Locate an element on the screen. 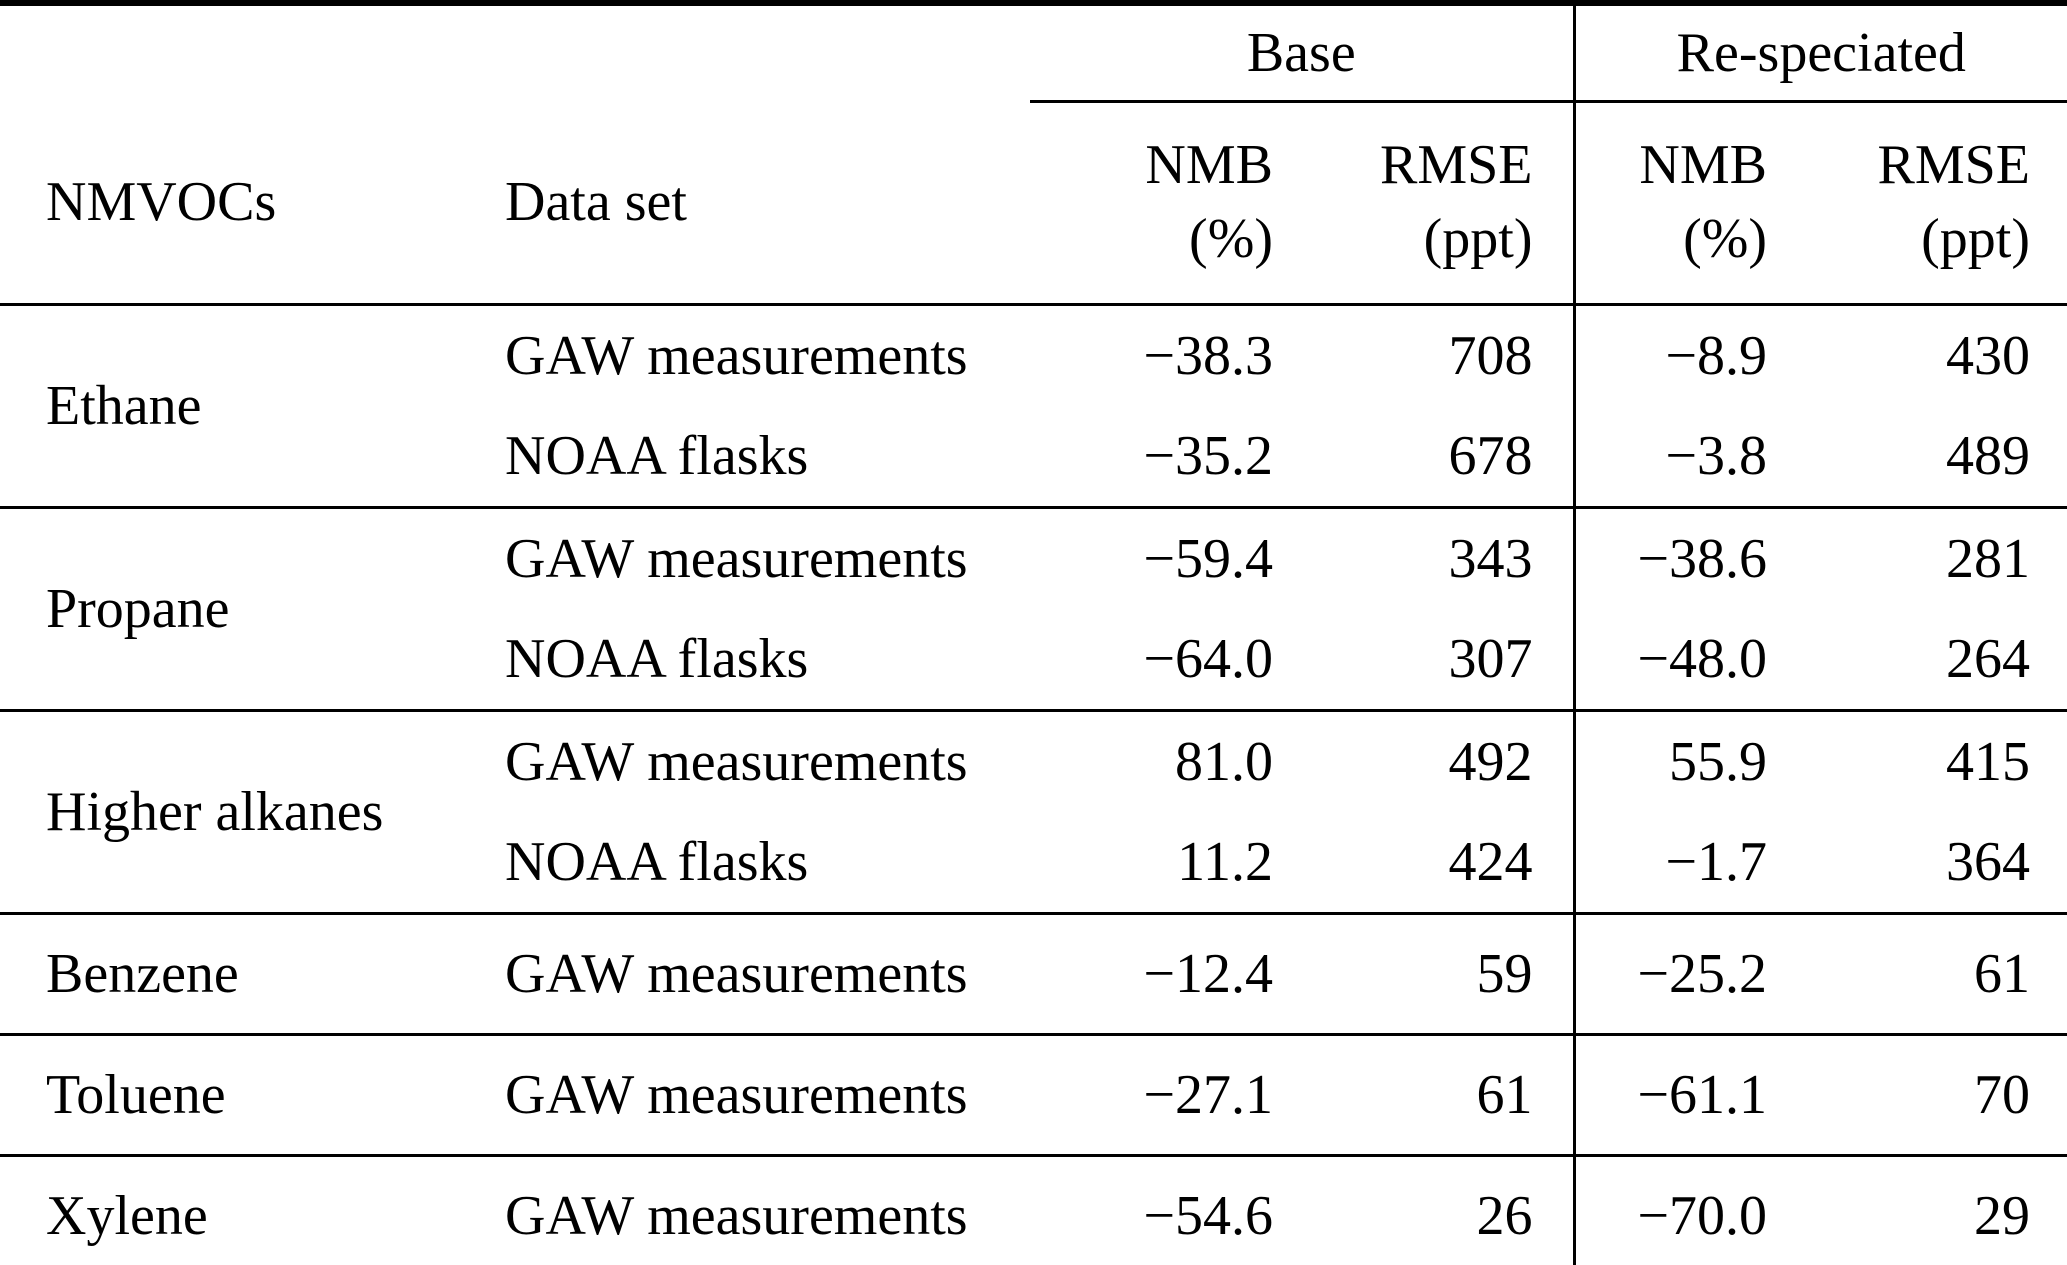 This screenshot has height=1265, width=2067. respeciated-nmb-cell: −1.7 is located at coordinates (1716, 862).